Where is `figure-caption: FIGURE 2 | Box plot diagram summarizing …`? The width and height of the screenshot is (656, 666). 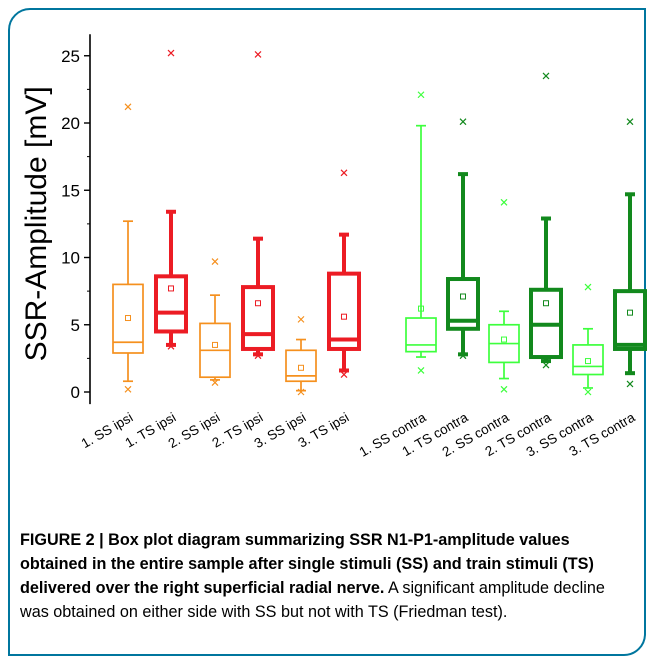 figure-caption: FIGURE 2 | Box plot diagram summarizing … is located at coordinates (325, 576).